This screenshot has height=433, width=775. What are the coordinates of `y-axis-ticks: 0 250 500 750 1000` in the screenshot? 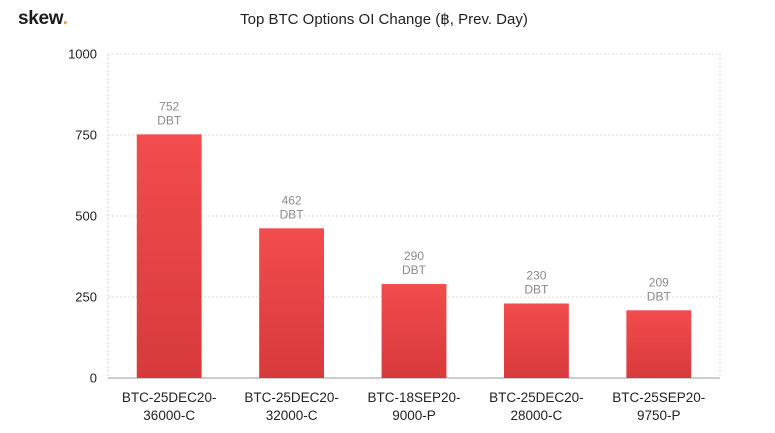 It's located at (82, 216).